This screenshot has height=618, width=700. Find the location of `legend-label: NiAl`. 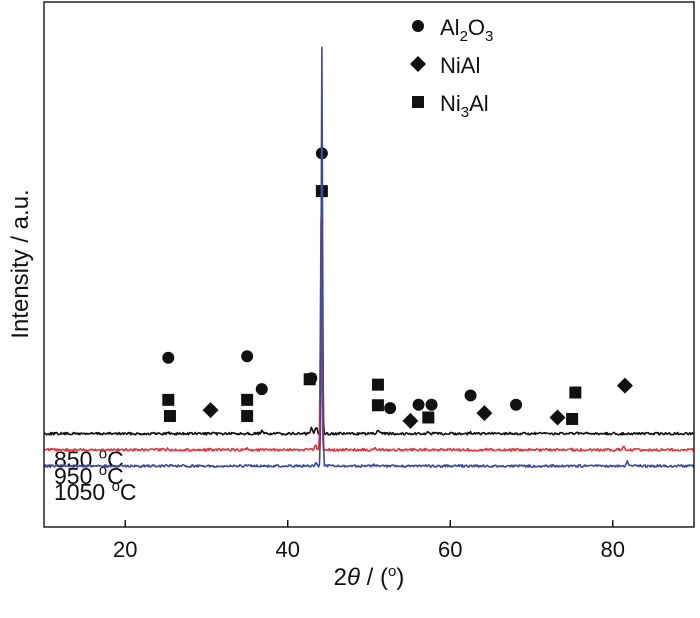

legend-label: NiAl is located at coordinates (460, 65).